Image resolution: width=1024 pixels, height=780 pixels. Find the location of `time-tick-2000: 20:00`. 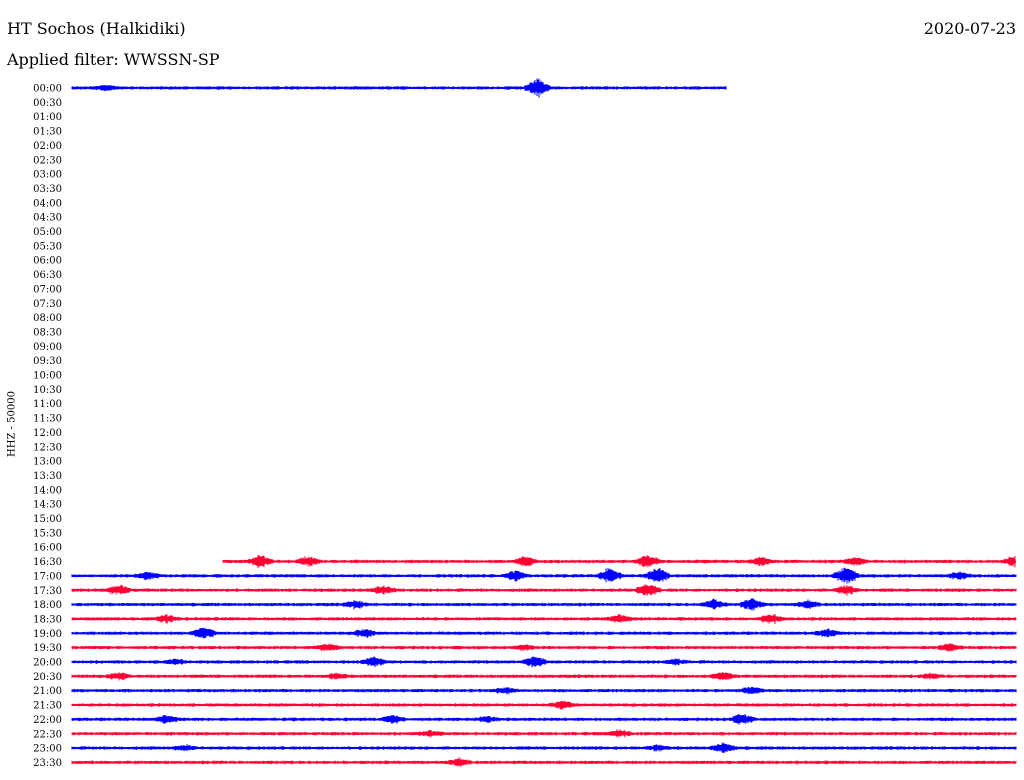

time-tick-2000: 20:00 is located at coordinates (47, 663).